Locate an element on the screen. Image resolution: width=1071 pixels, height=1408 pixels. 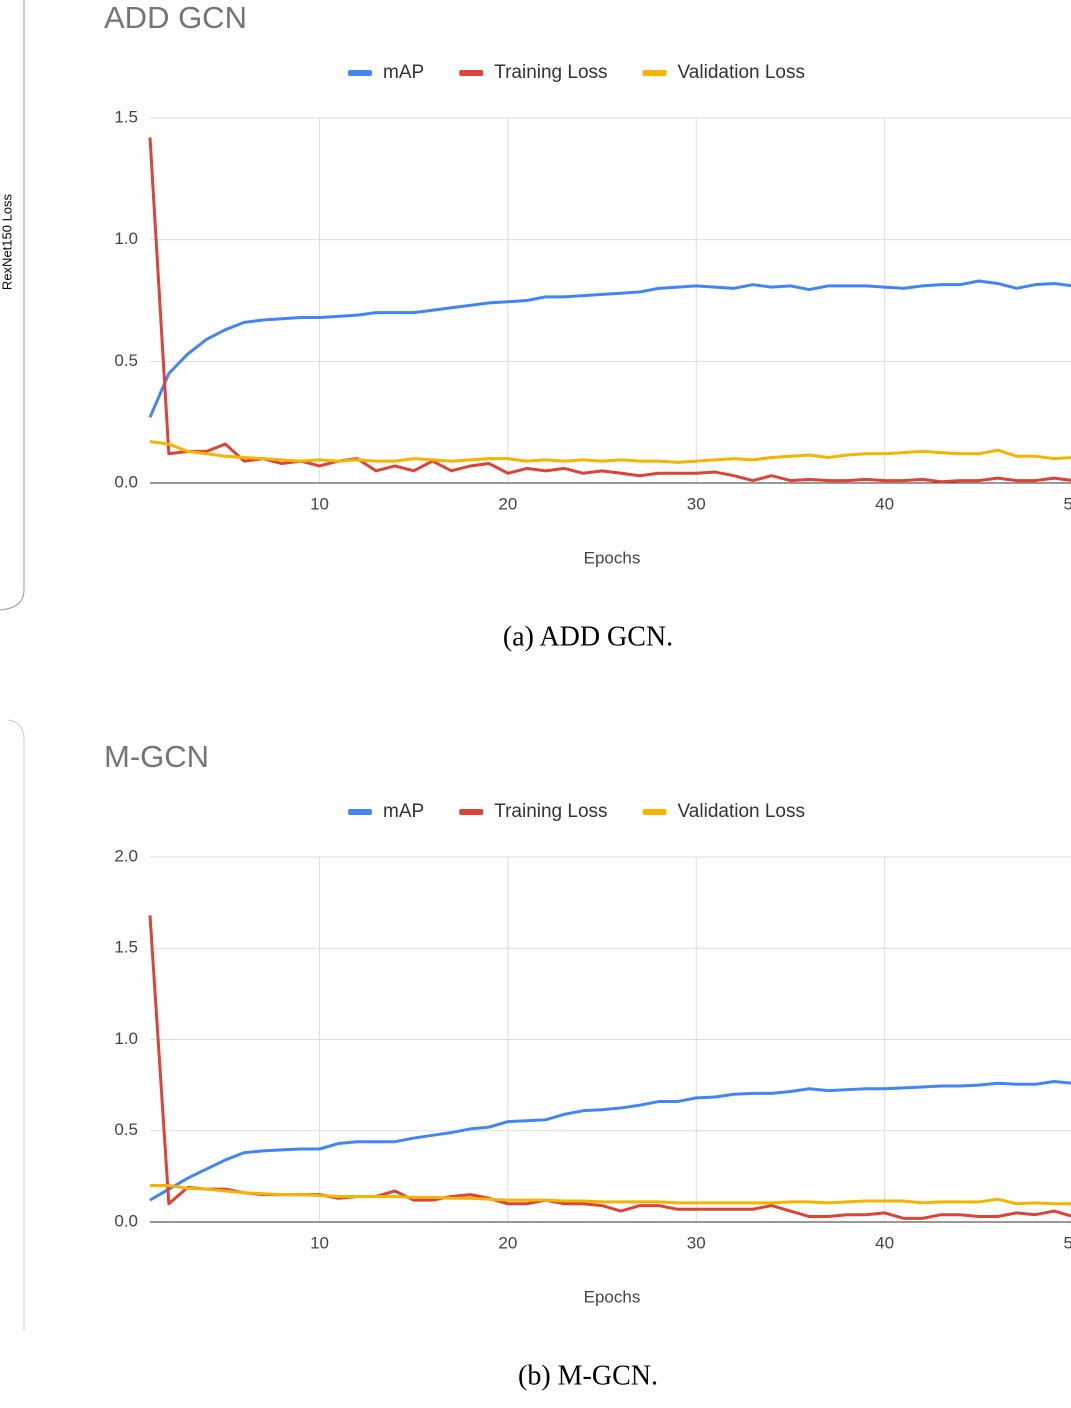
y-tick-label: 2.0 is located at coordinates (126, 855).